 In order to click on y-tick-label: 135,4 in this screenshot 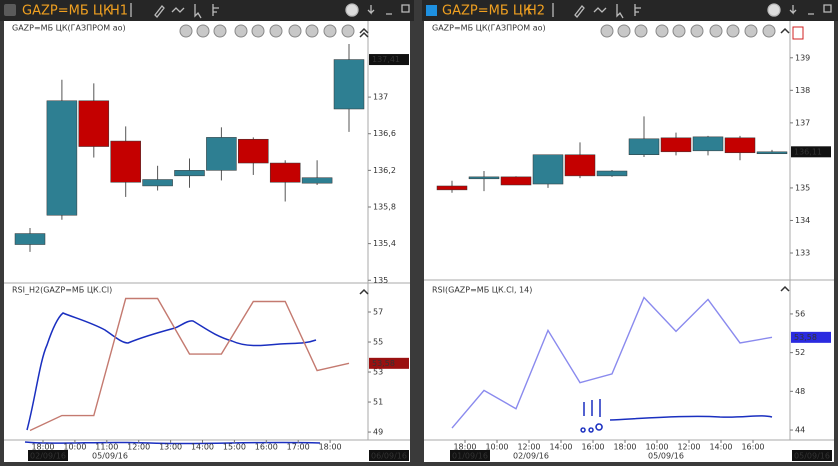, I will do `click(384, 243)`.